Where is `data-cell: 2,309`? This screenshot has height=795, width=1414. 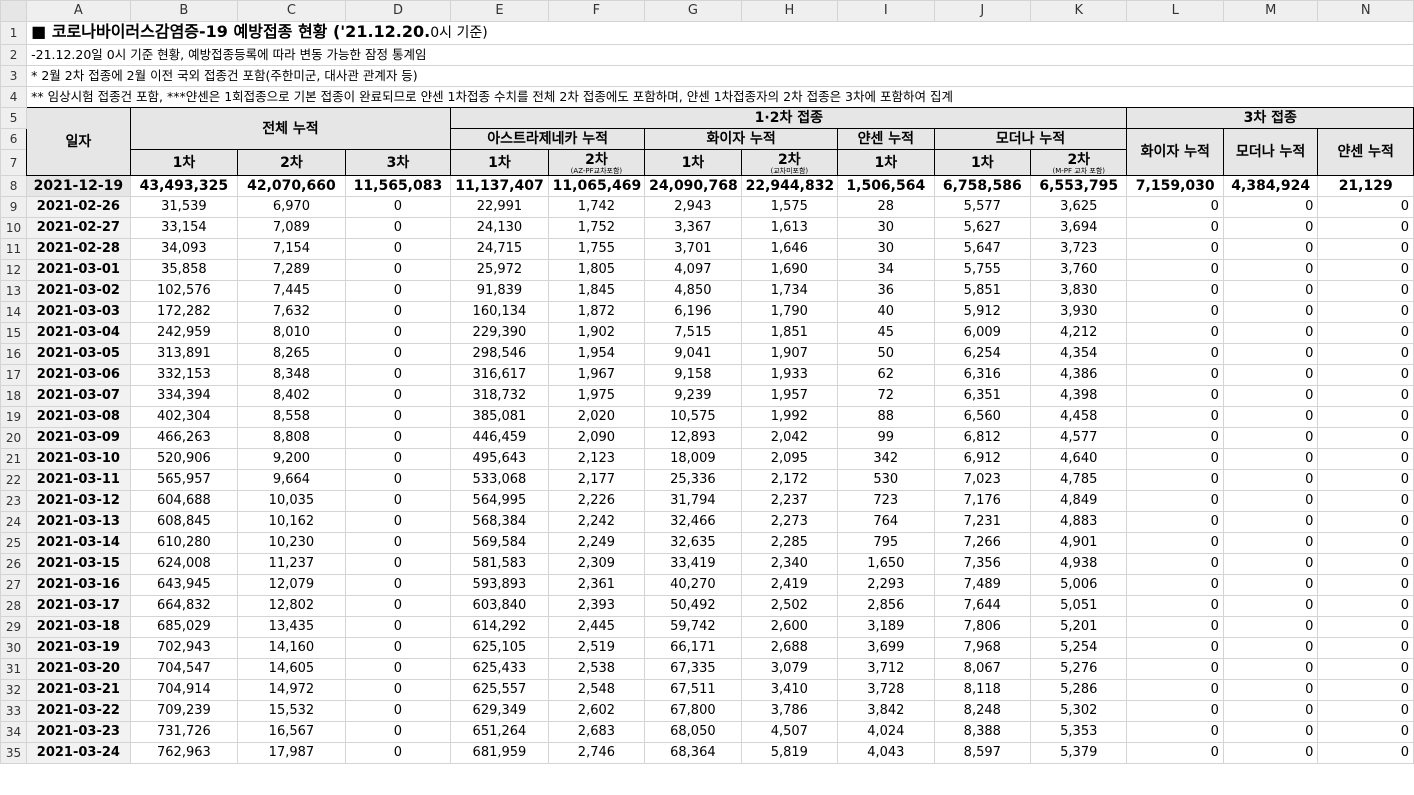 data-cell: 2,309 is located at coordinates (596, 564).